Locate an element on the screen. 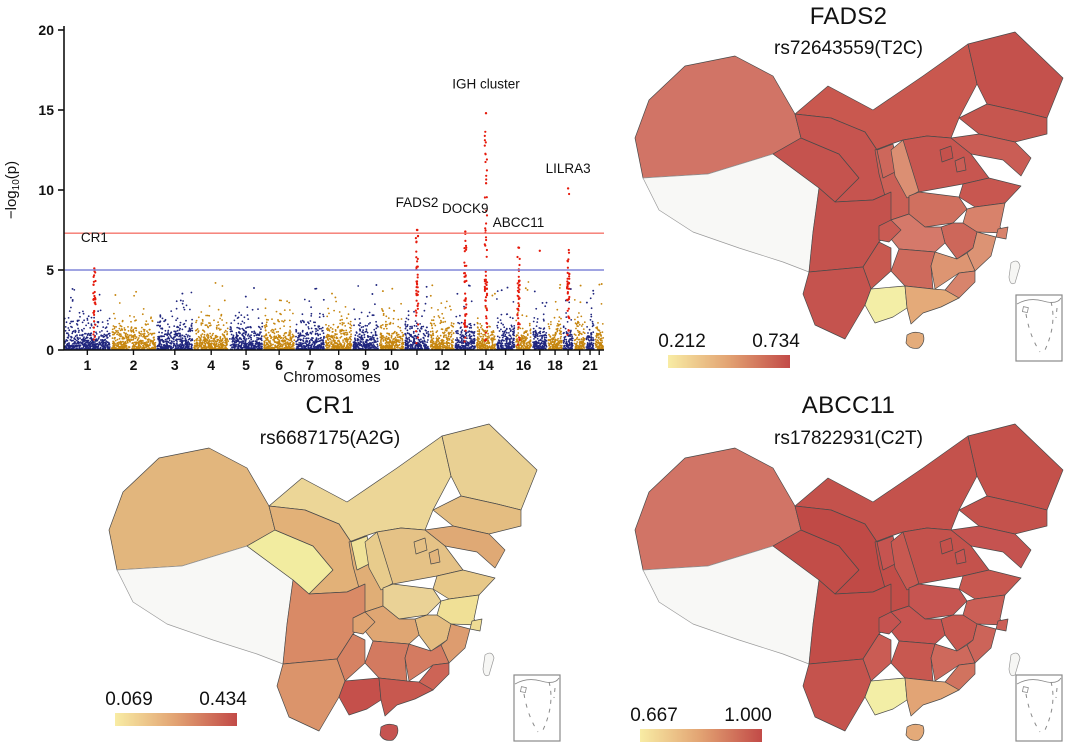 This screenshot has width=1077, height=754. map-title: FADS2 is located at coordinates (848, 16).